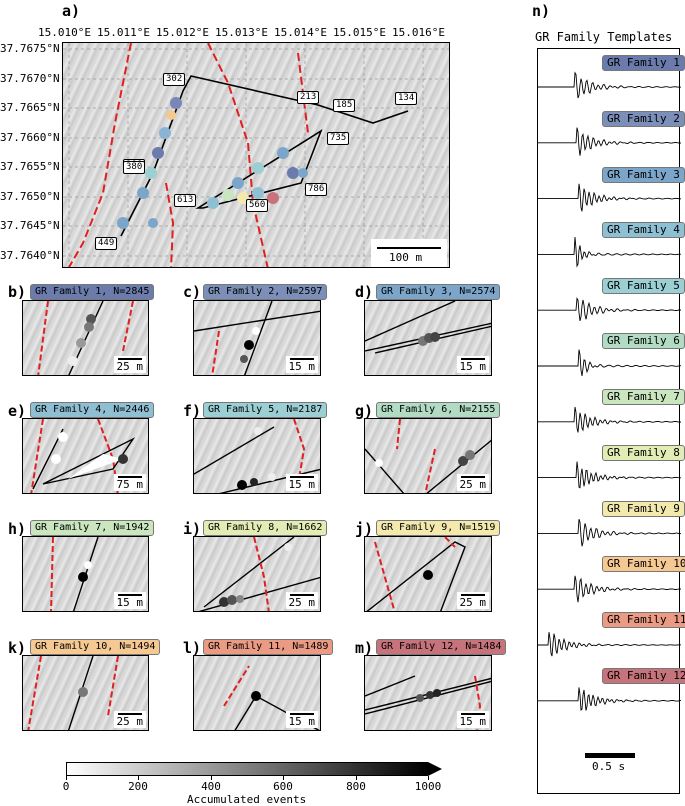 The height and width of the screenshot is (806, 685). I want to click on template-label: GR Family 11, so click(643, 620).